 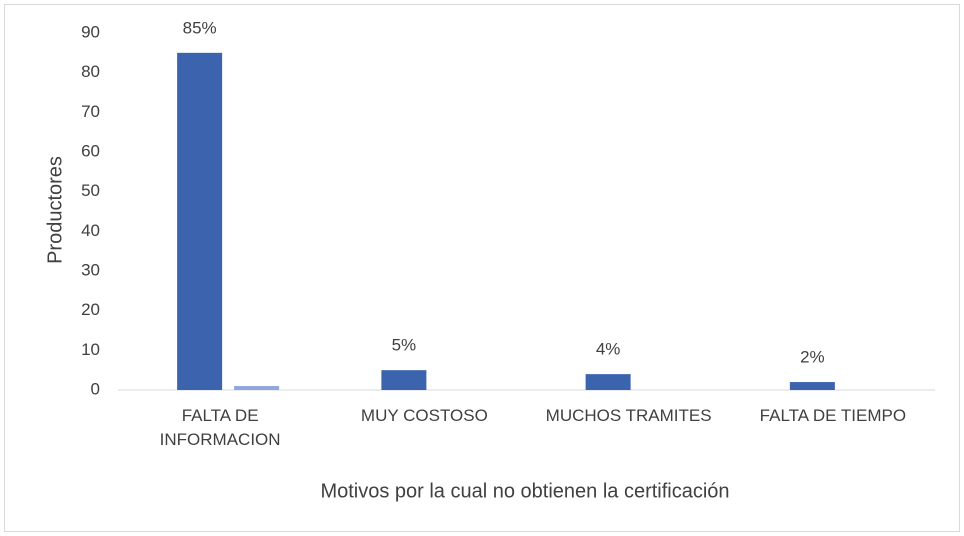 What do you see at coordinates (90, 349) in the screenshot?
I see `y-tick-label: 10` at bounding box center [90, 349].